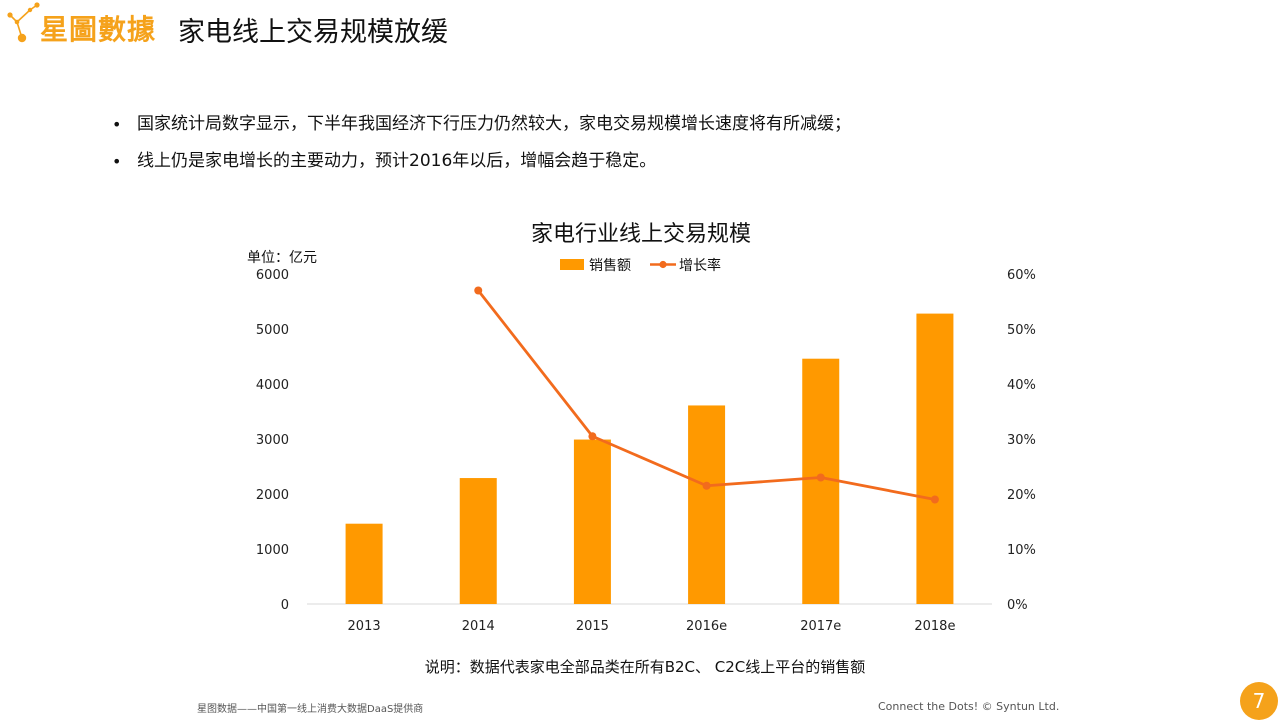 Image resolution: width=1280 pixels, height=720 pixels. What do you see at coordinates (592, 626) in the screenshot?
I see `x-tick-label: 2015` at bounding box center [592, 626].